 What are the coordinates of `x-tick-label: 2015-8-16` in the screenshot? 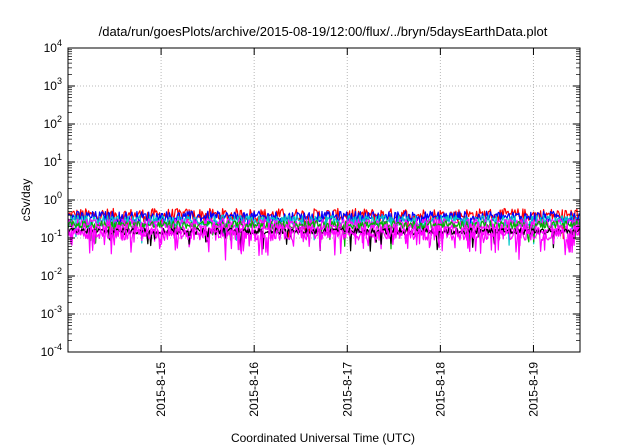 It's located at (254, 389).